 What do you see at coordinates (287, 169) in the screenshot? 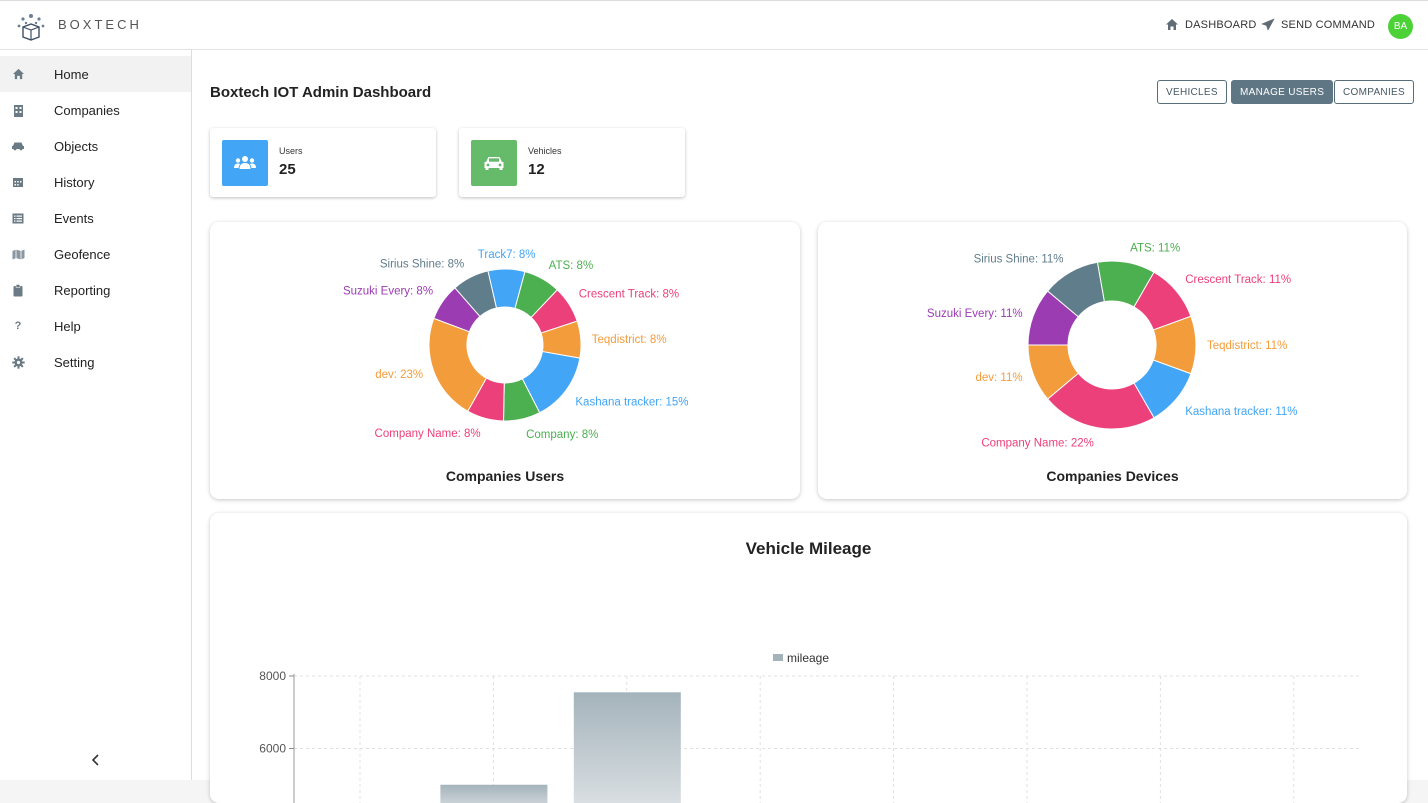
I see `users-stat-value: 25` at bounding box center [287, 169].